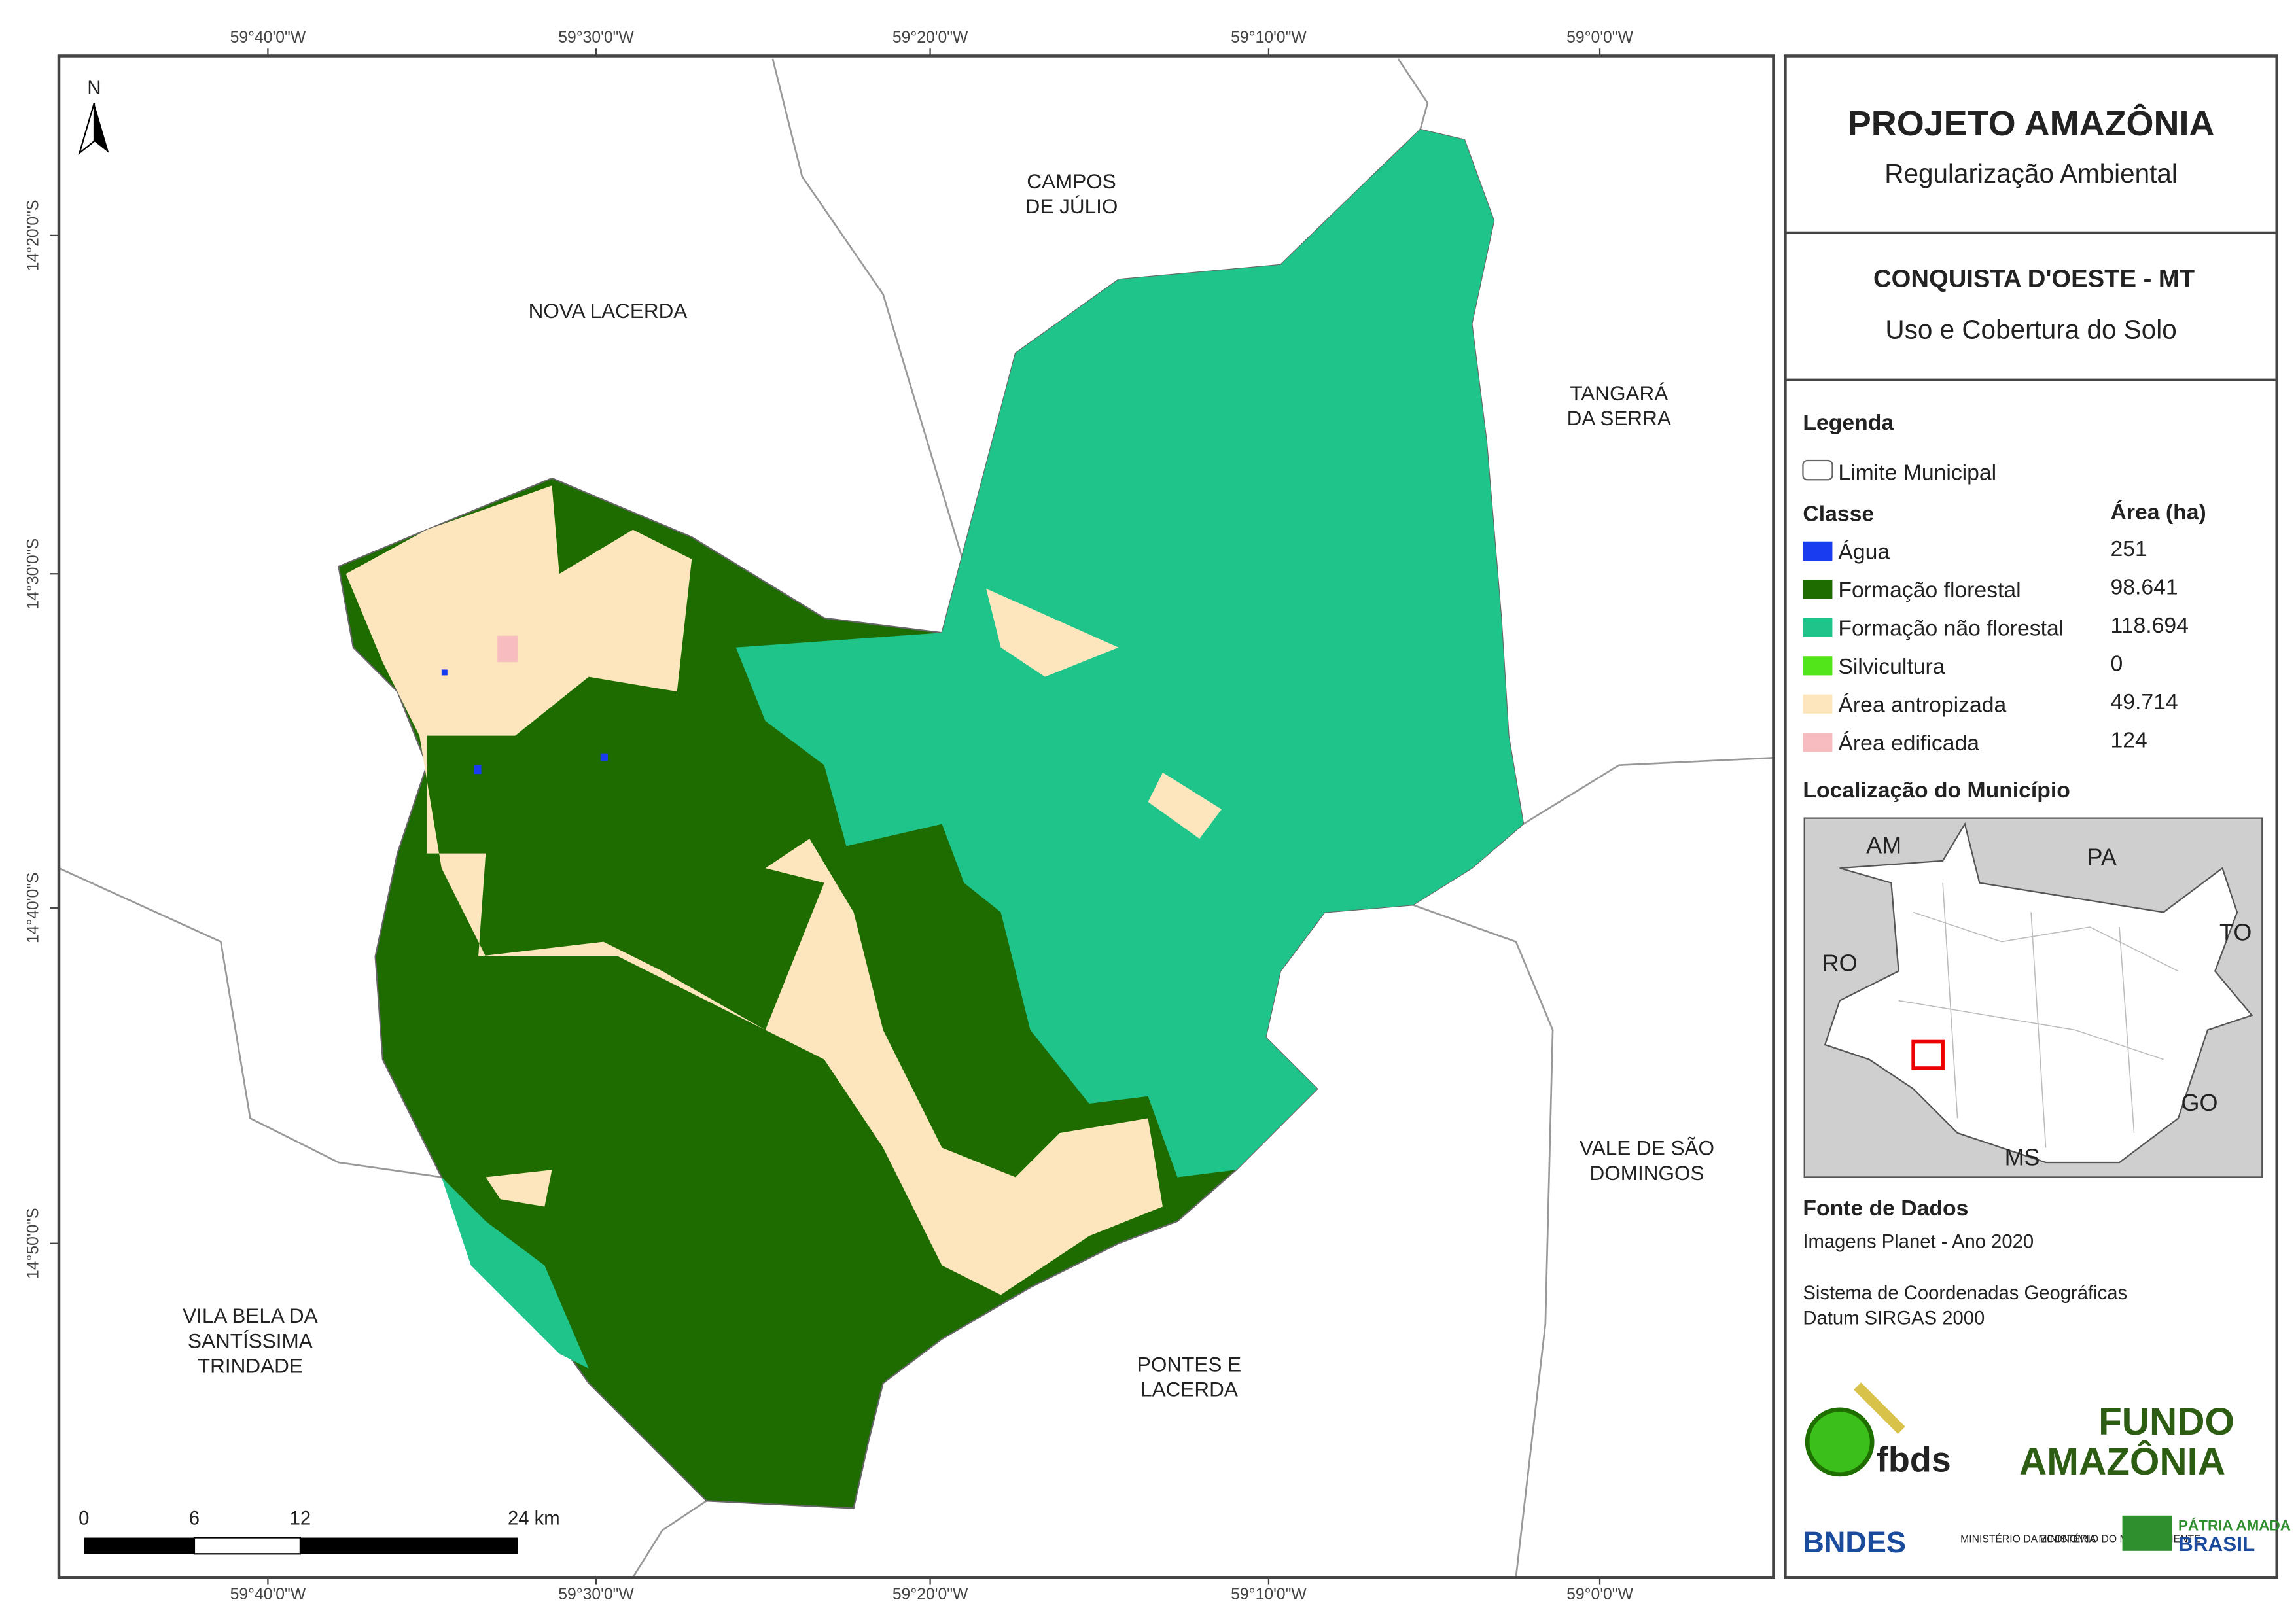  Describe the element at coordinates (2158, 513) in the screenshot. I see `area-header: Área (ha)` at that location.